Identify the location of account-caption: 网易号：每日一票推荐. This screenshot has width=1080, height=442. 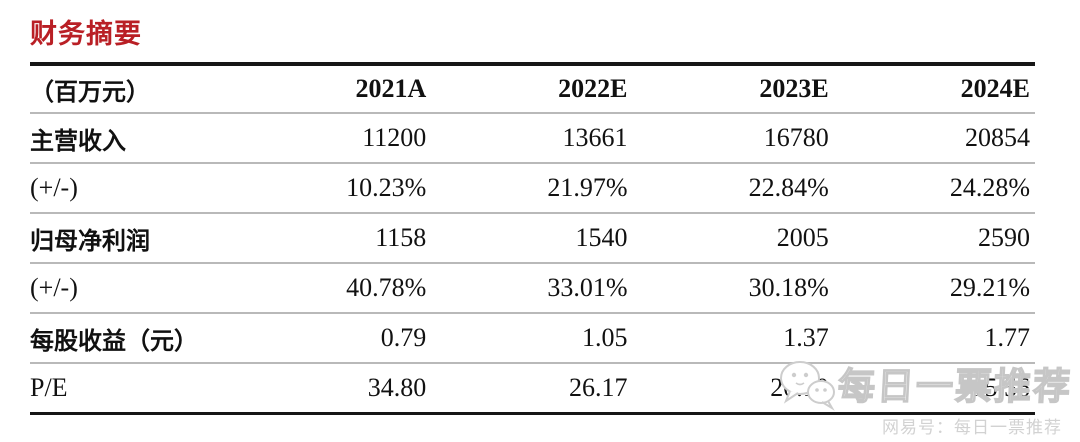
(972, 427).